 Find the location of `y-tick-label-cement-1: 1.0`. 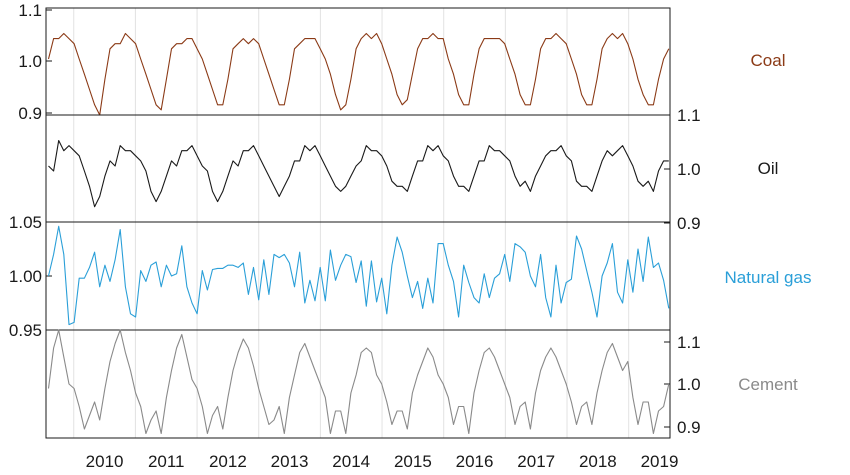

y-tick-label-cement-1: 1.0 is located at coordinates (689, 384).